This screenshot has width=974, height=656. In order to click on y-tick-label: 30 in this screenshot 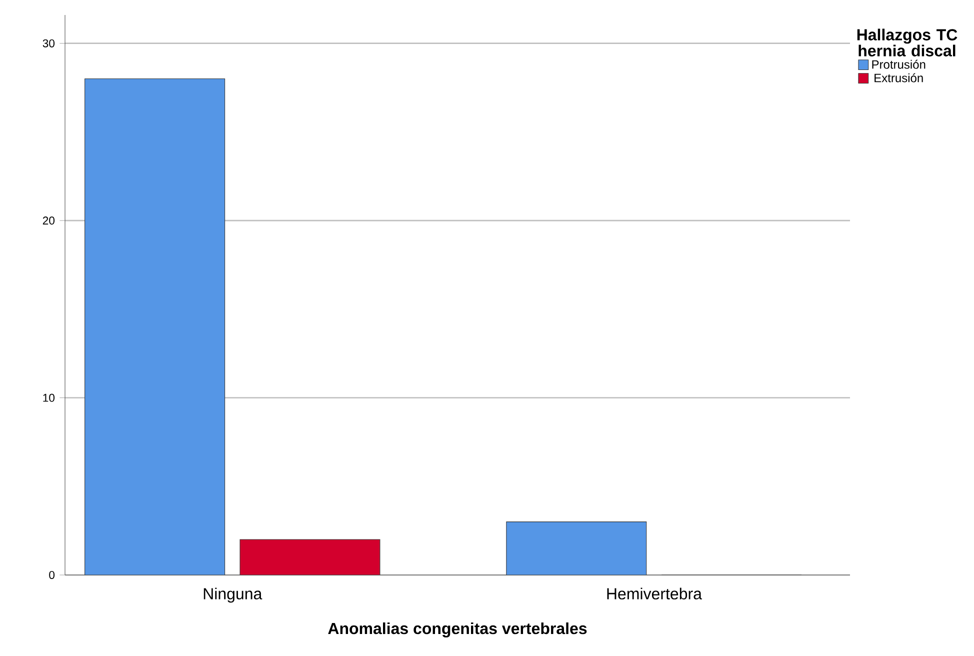, I will do `click(48, 43)`.